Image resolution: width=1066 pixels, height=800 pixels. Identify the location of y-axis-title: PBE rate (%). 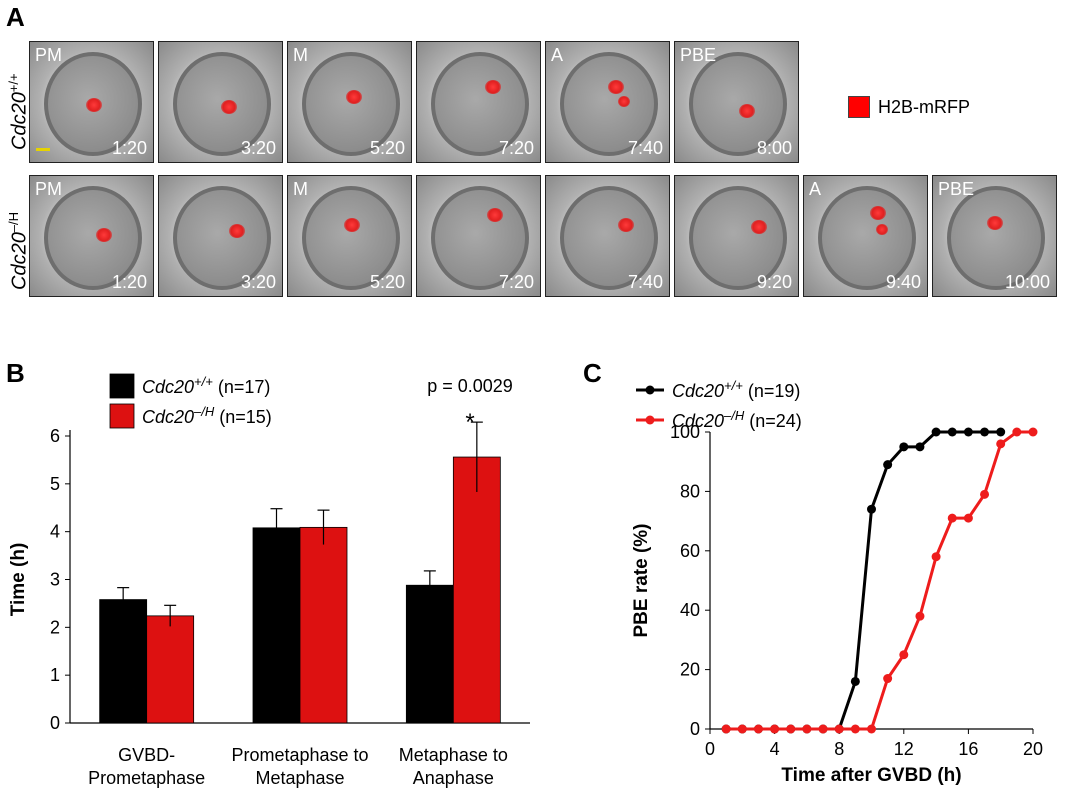
(641, 580).